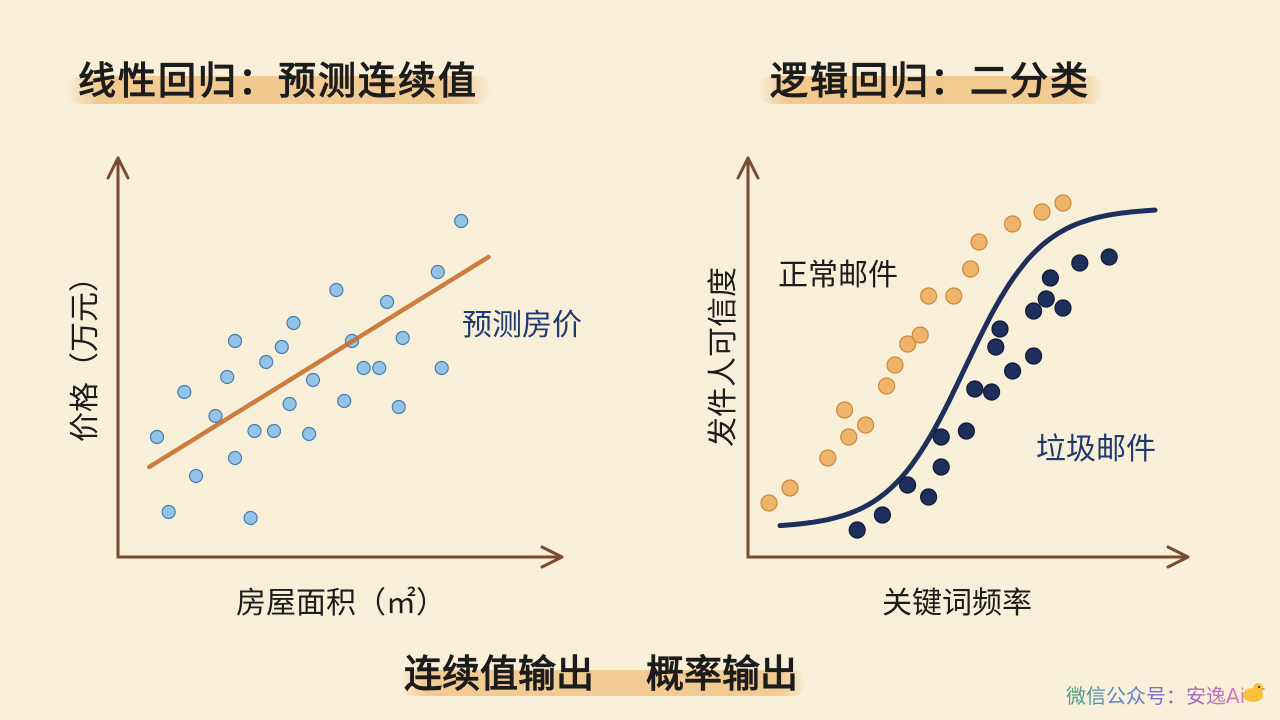 The height and width of the screenshot is (720, 1280). I want to click on bottom-caption: 连续值输出 概率输出, so click(603, 674).